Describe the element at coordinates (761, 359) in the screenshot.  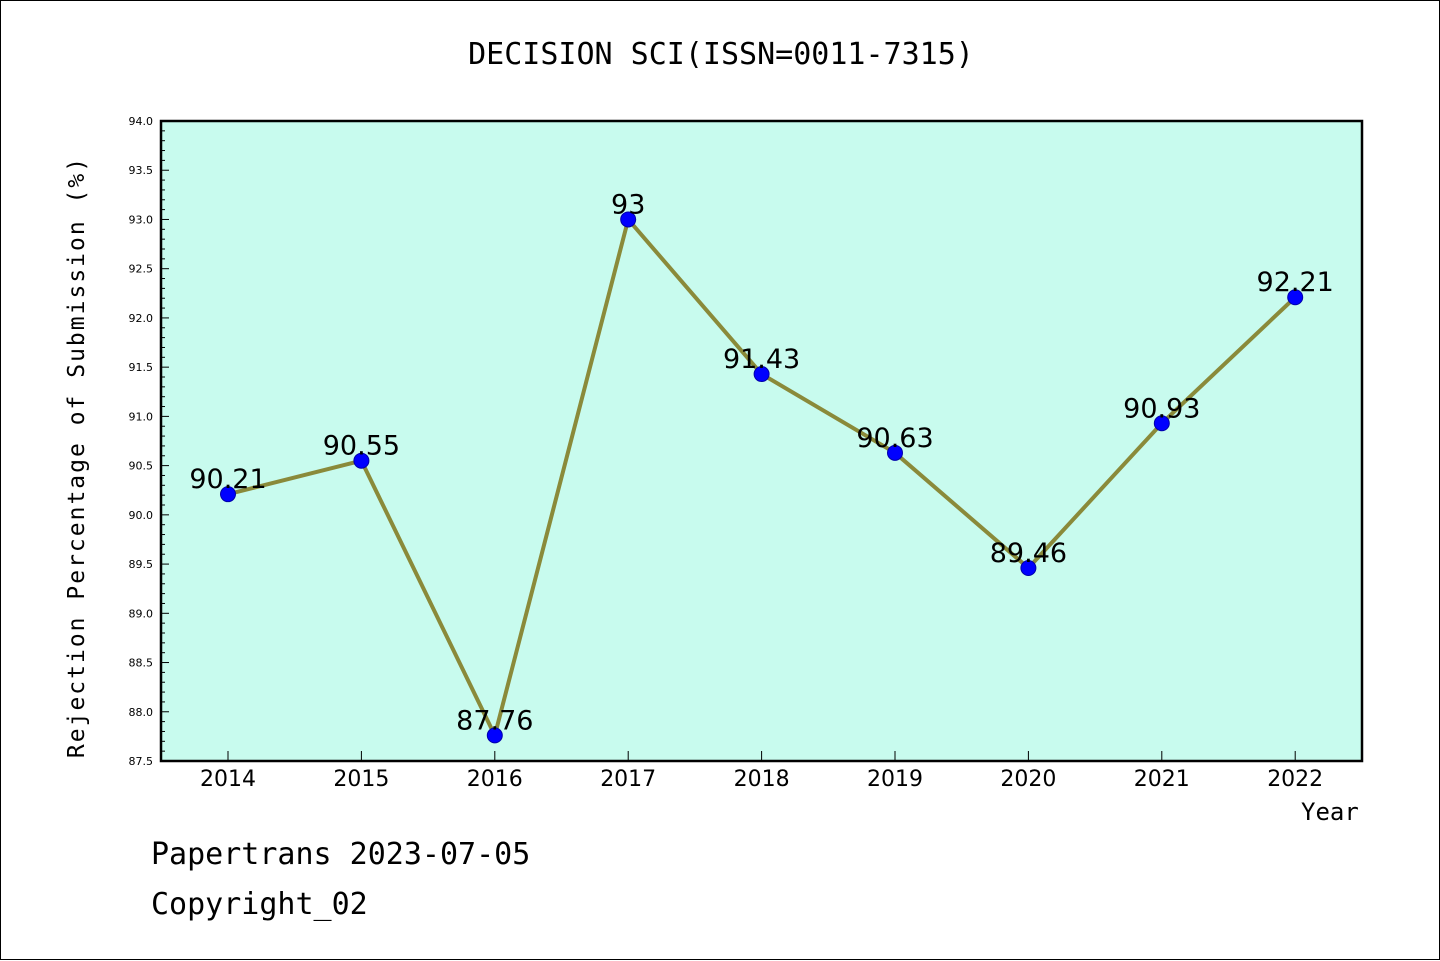
I see `data-label: 91.43` at that location.